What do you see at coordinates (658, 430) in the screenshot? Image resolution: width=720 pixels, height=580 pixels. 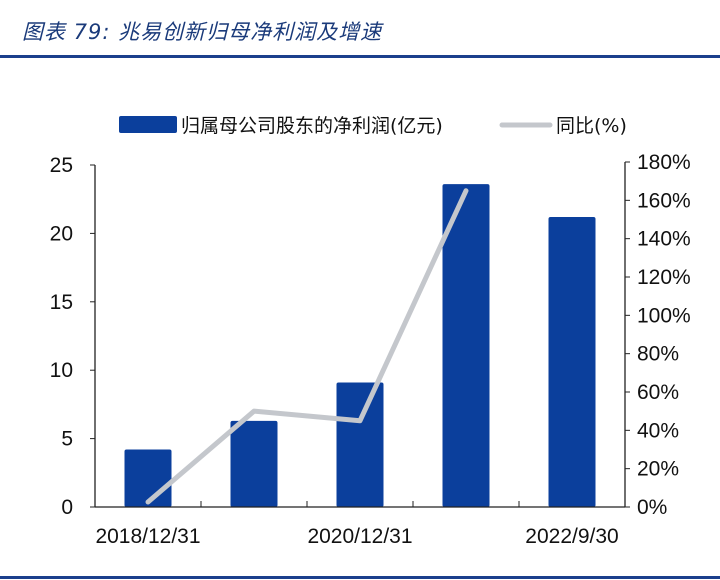 I see `right-tick-label: 40%` at bounding box center [658, 430].